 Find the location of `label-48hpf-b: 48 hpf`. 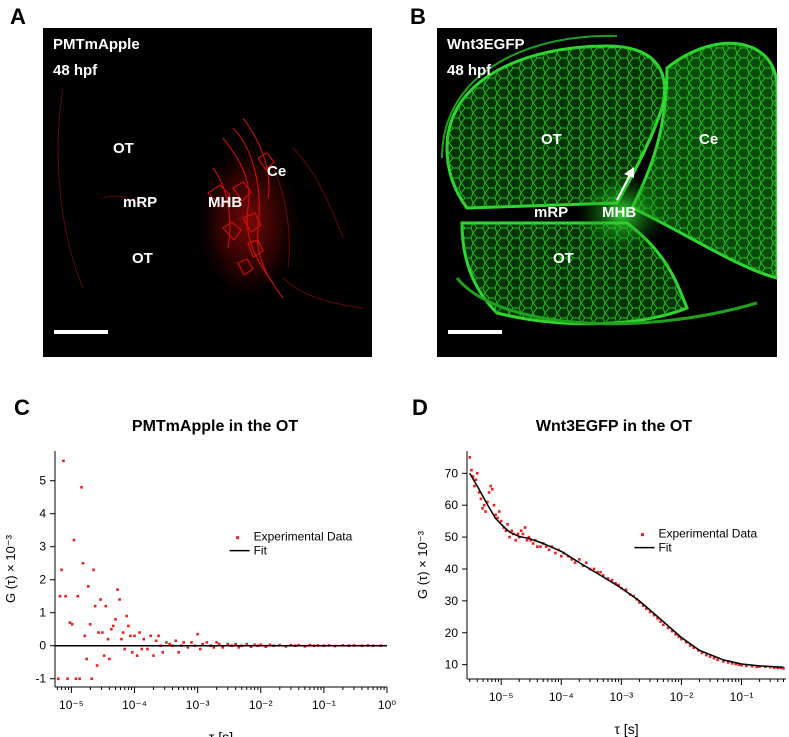

label-48hpf-b: 48 hpf is located at coordinates (469, 70).